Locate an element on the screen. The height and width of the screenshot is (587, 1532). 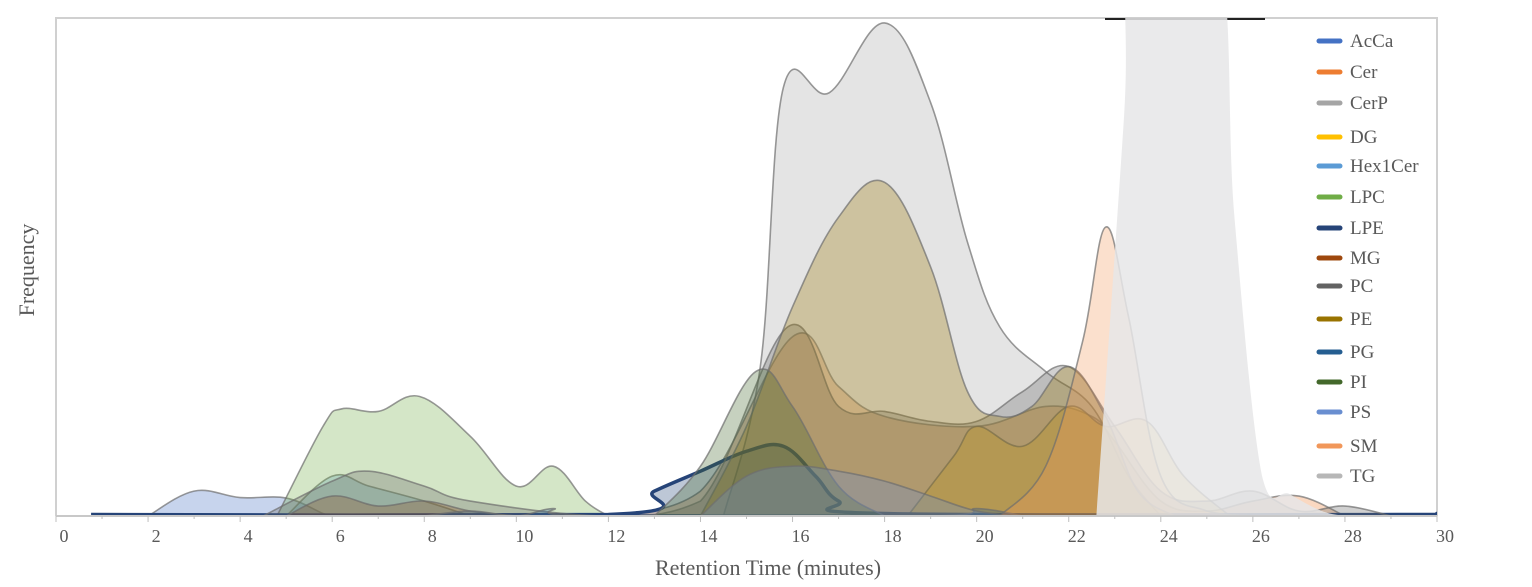
x-tick-label: 16 is located at coordinates (801, 536).